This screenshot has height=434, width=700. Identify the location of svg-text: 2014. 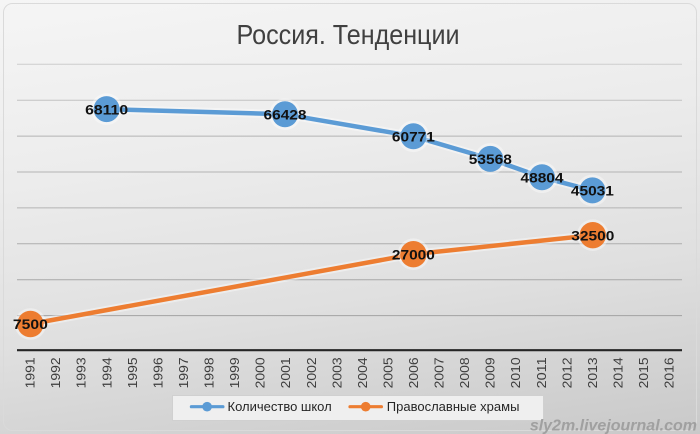
(619, 372).